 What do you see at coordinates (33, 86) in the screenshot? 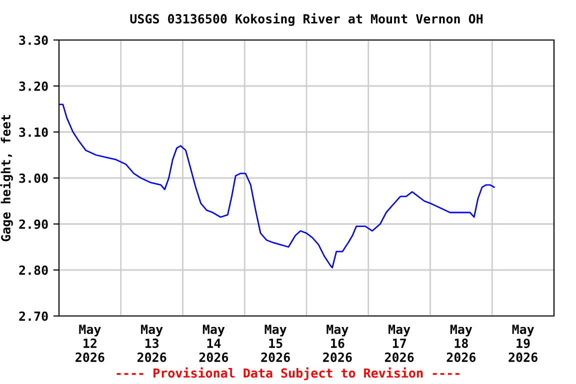
I see `y-tick-label: 3.20` at bounding box center [33, 86].